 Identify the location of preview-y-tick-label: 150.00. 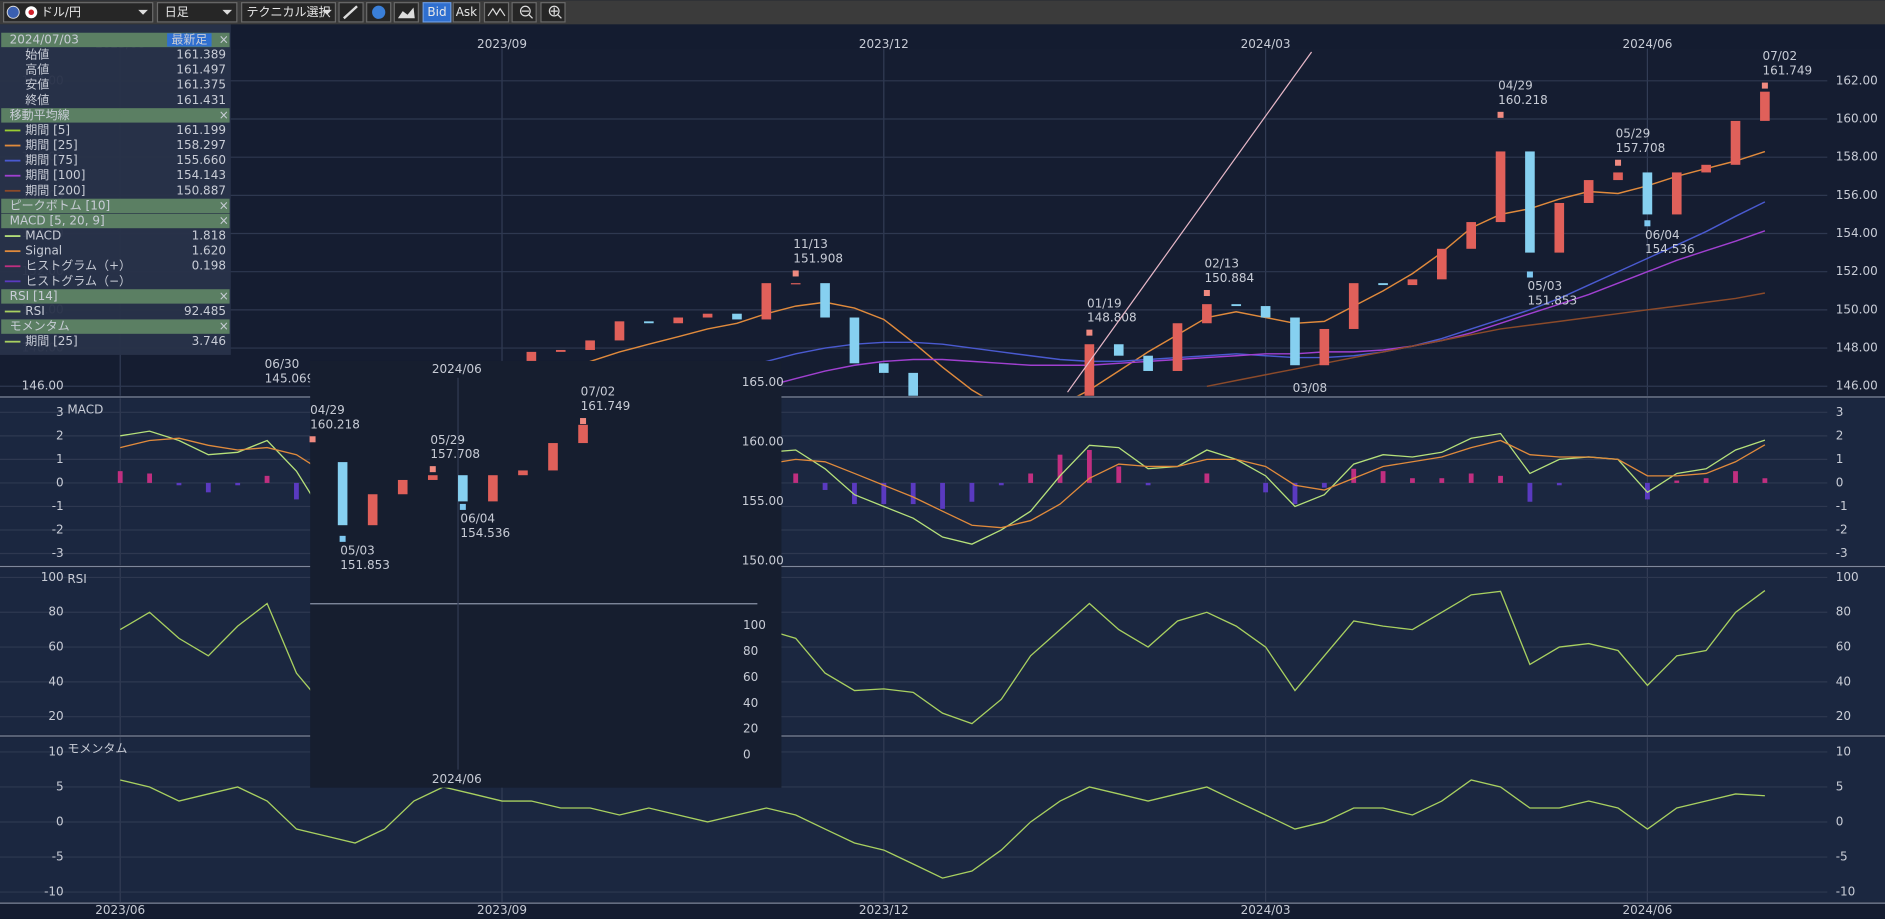
(763, 560).